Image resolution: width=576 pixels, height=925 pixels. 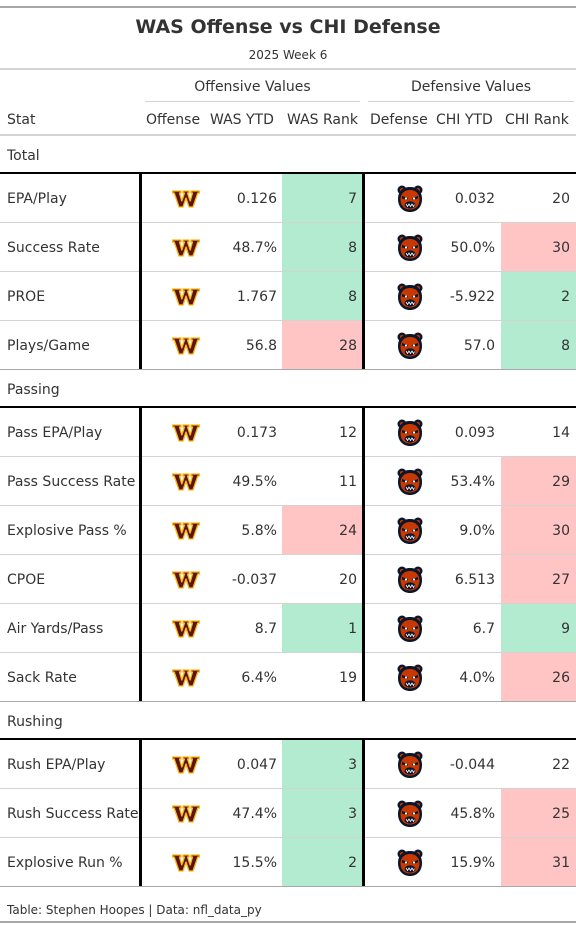 What do you see at coordinates (37, 199) in the screenshot?
I see `stat-label: EPA/Play` at bounding box center [37, 199].